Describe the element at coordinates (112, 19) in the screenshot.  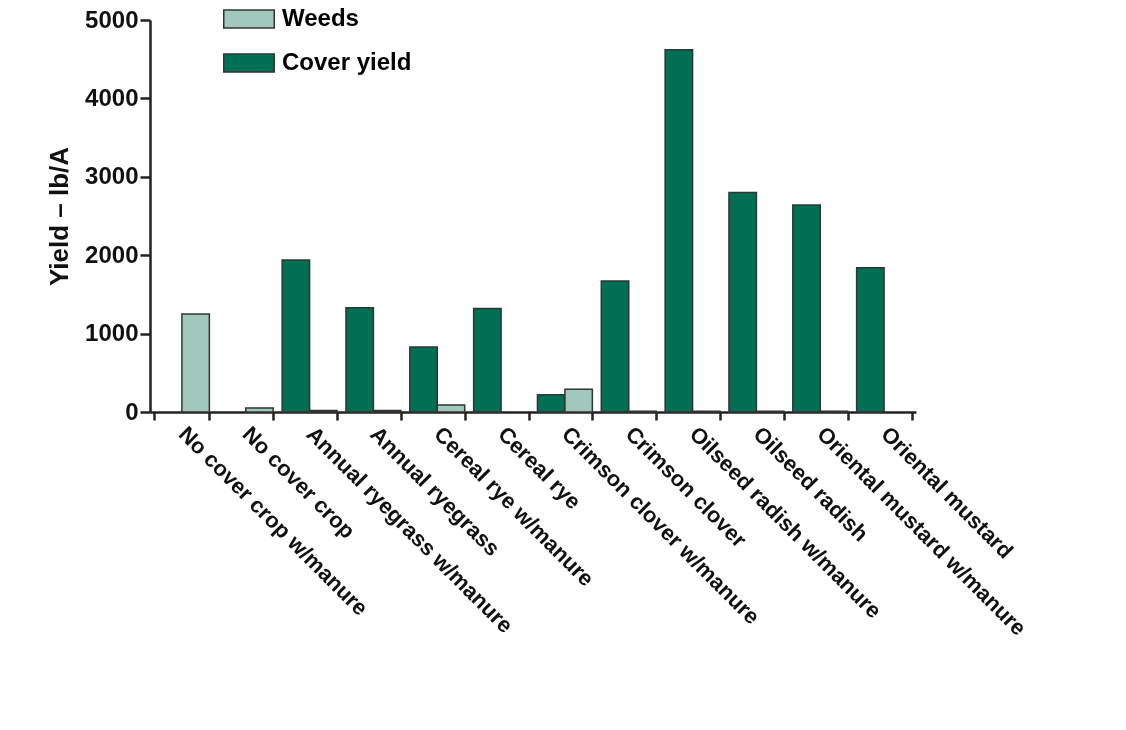
I see `y-tick-label: 5000` at that location.